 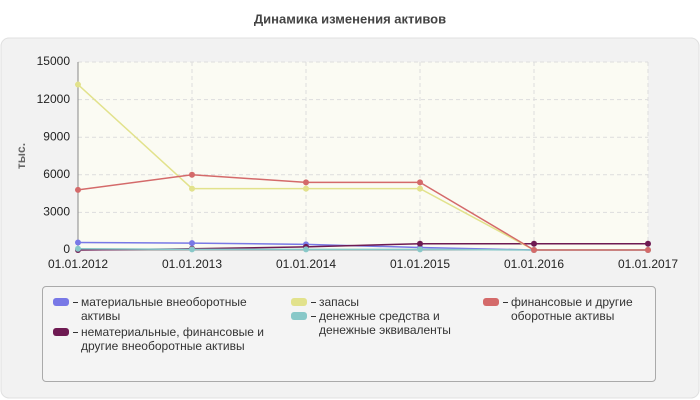 I want to click on x-tick-label: 01.01.2013, so click(x=192, y=264).